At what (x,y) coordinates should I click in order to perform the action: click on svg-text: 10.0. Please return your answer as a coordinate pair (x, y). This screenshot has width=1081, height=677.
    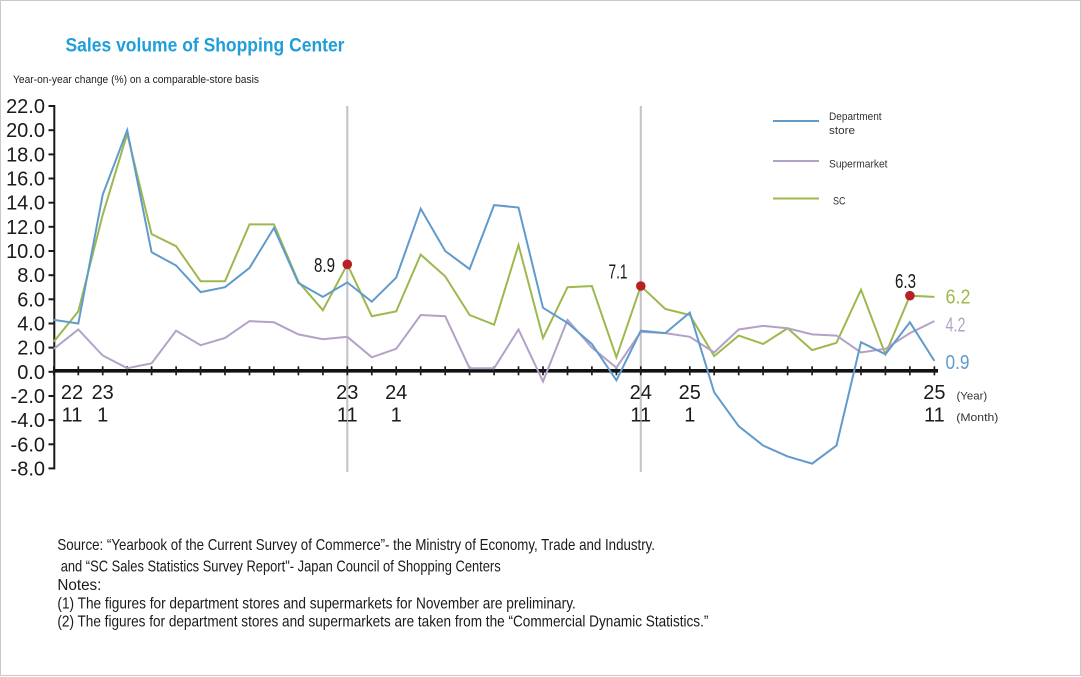
    Looking at the image, I should click on (25, 252).